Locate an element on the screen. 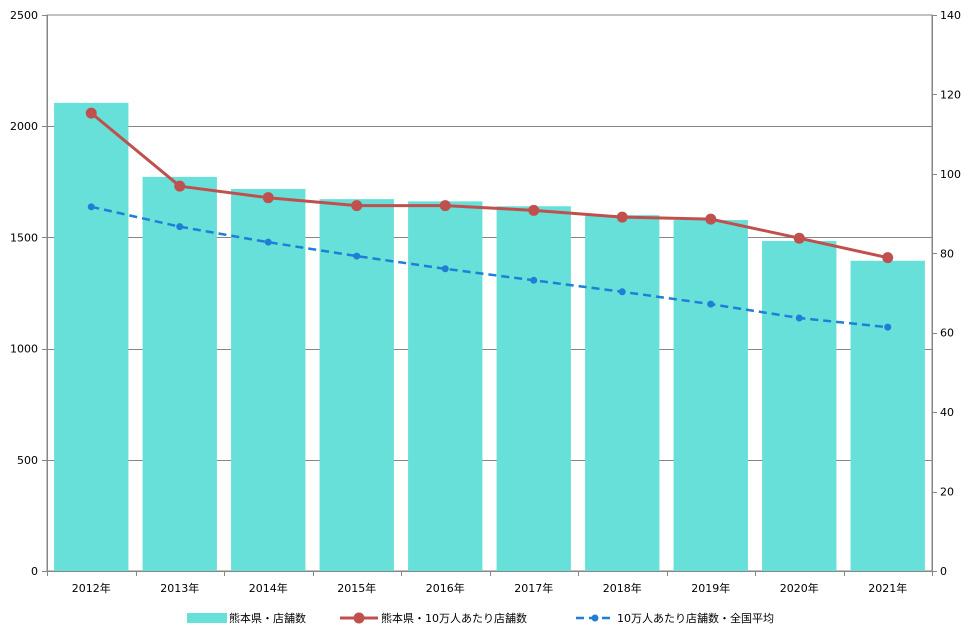 Image resolution: width=977 pixels, height=639 pixels. y-tick-label-right: 100 is located at coordinates (950, 174).